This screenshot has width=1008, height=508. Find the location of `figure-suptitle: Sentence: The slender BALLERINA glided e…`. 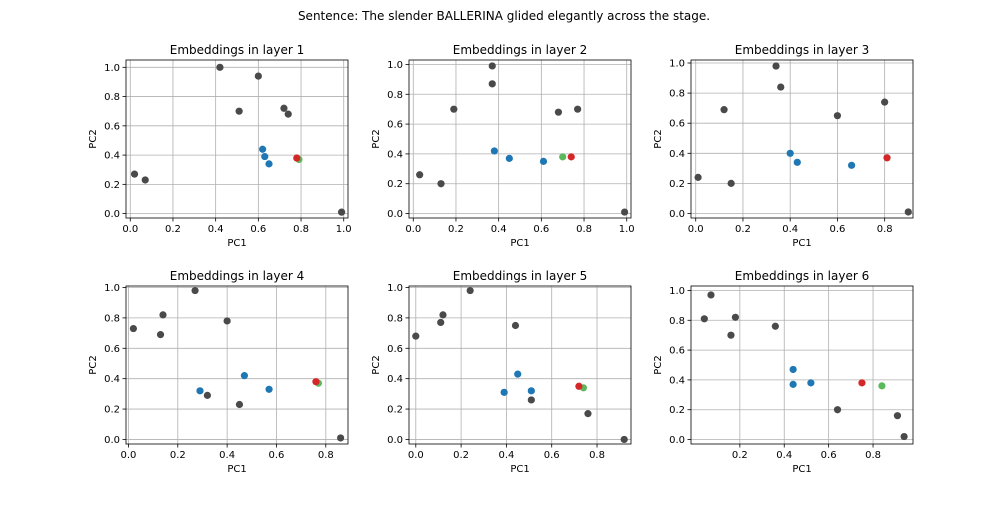

figure-suptitle: Sentence: The slender BALLERINA glided e… is located at coordinates (504, 16).